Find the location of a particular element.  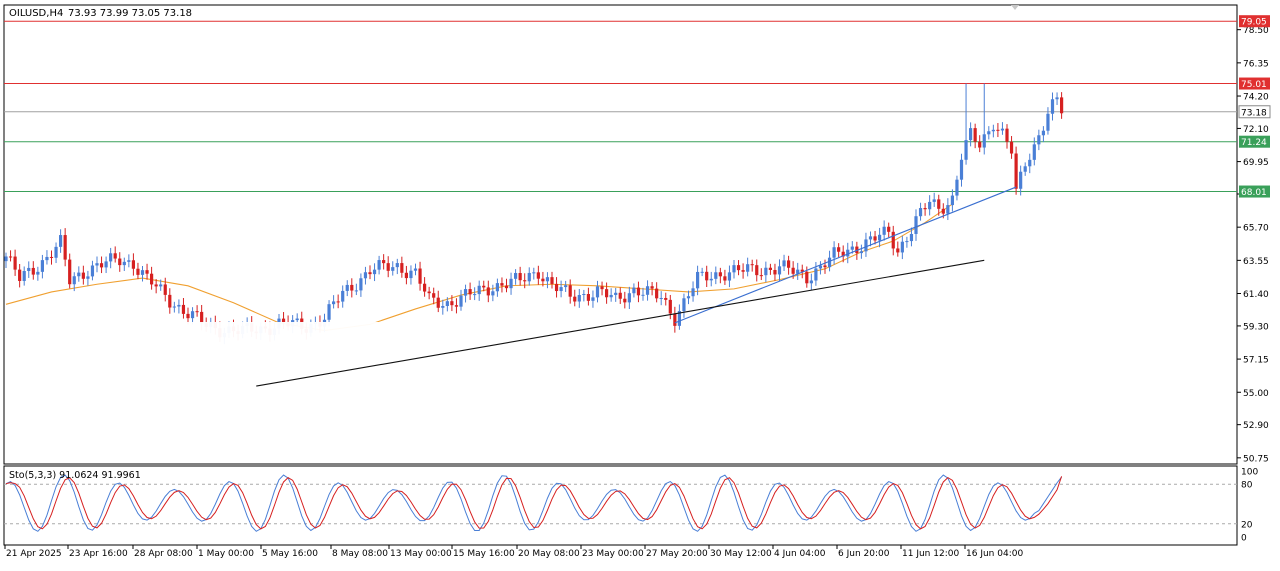

y-axis-tick-label: 72.10 is located at coordinates (1256, 130).